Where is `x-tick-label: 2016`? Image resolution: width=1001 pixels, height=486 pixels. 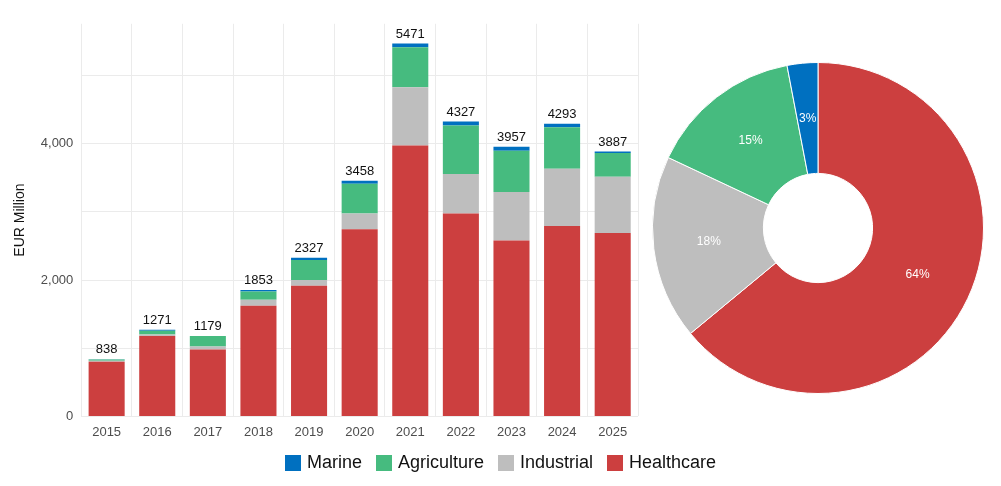 x-tick-label: 2016 is located at coordinates (157, 431).